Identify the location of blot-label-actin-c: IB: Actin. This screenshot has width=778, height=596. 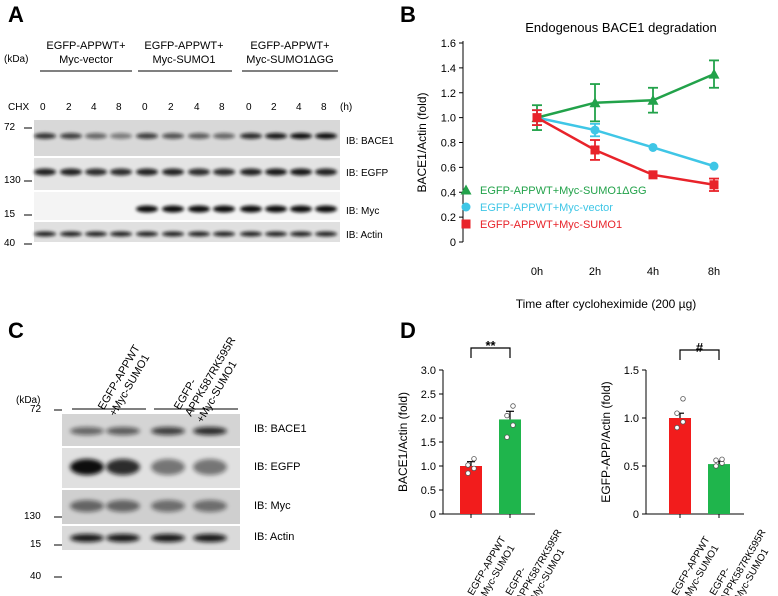
(274, 537).